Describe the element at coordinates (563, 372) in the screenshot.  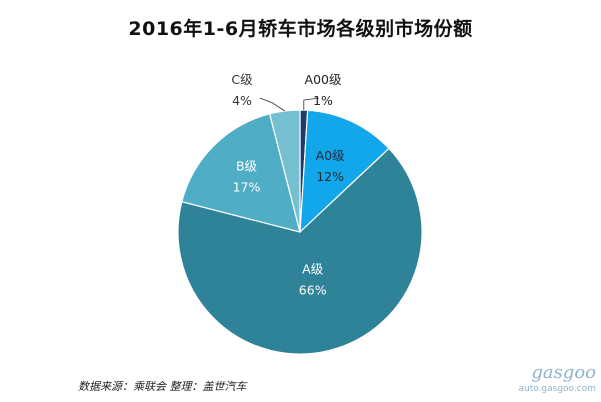
I see `gasgoo-logo: gasgoo` at that location.